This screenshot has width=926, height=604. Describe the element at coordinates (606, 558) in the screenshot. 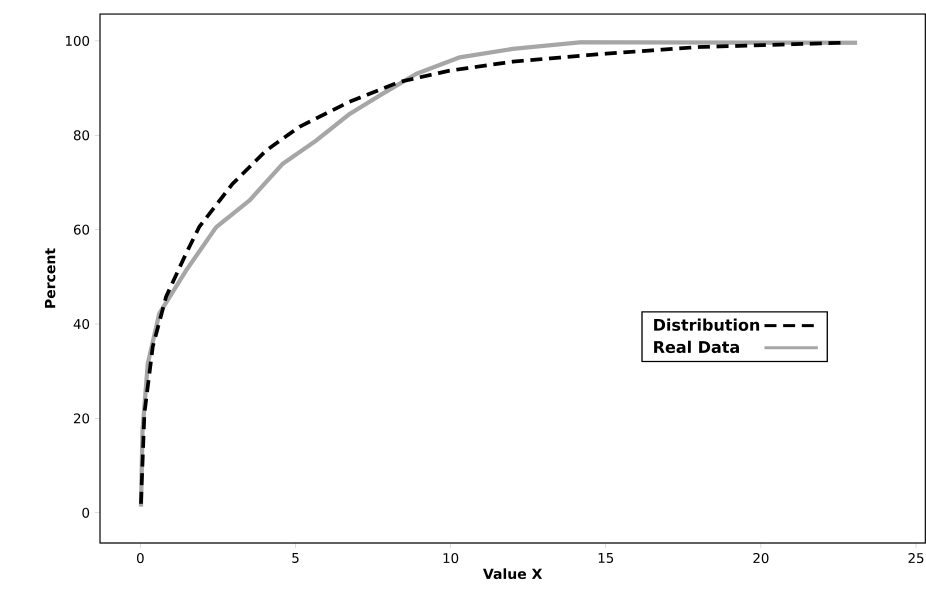

I see `x-tick-label: 15` at that location.